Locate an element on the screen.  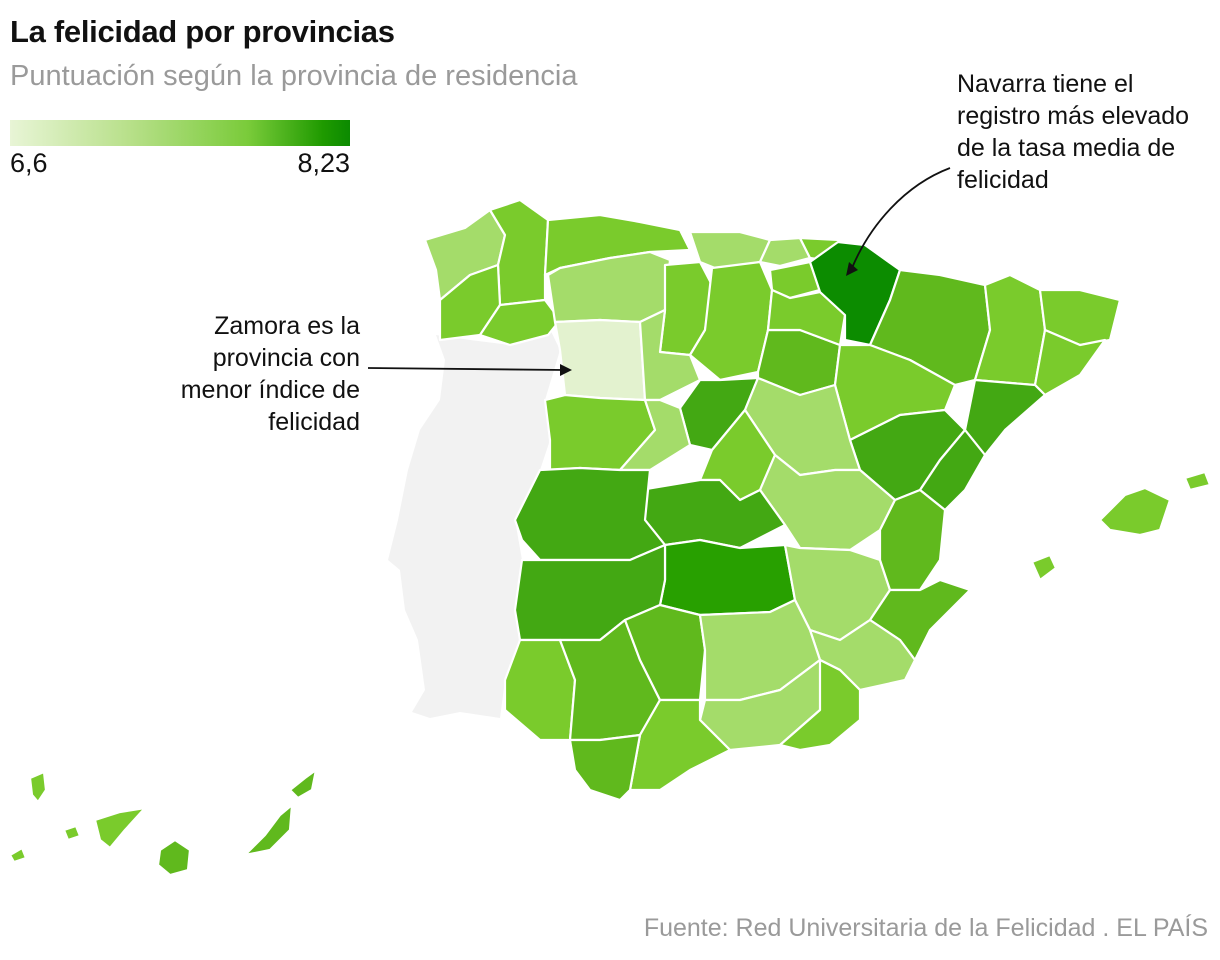
canarias-gran-canaria is located at coordinates (174, 857).